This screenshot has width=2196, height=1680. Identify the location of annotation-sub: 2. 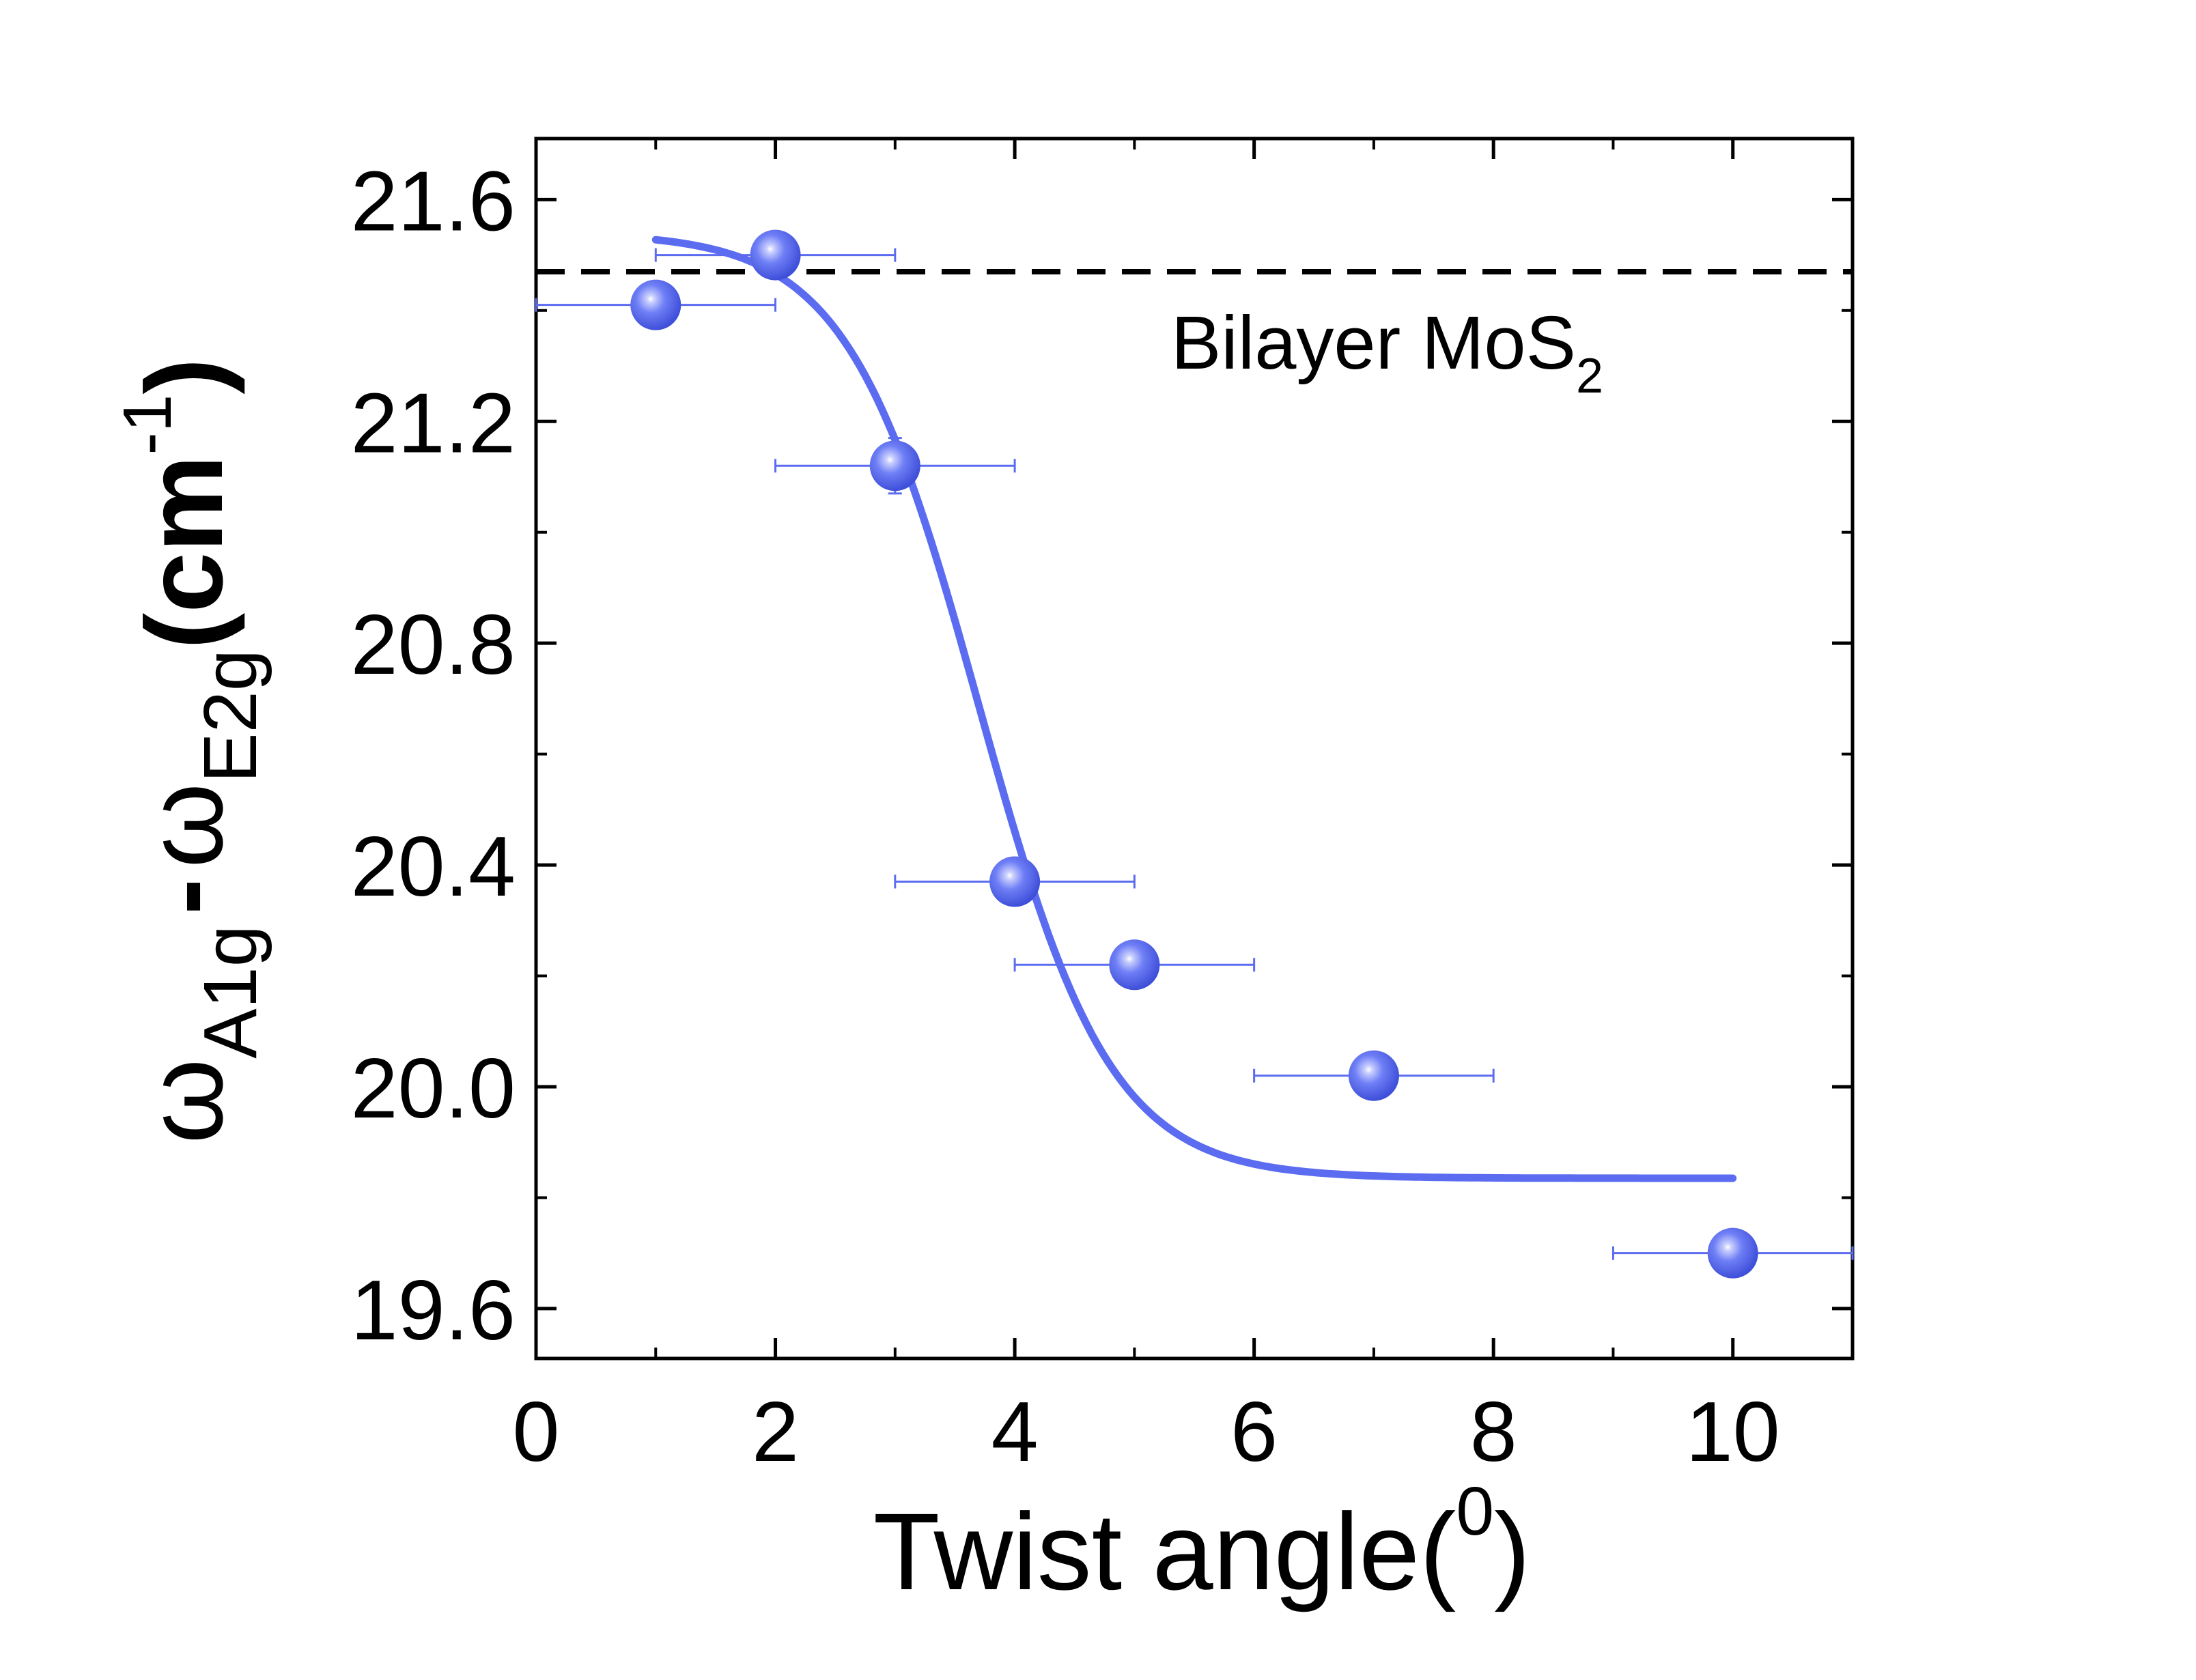
(1590, 376).